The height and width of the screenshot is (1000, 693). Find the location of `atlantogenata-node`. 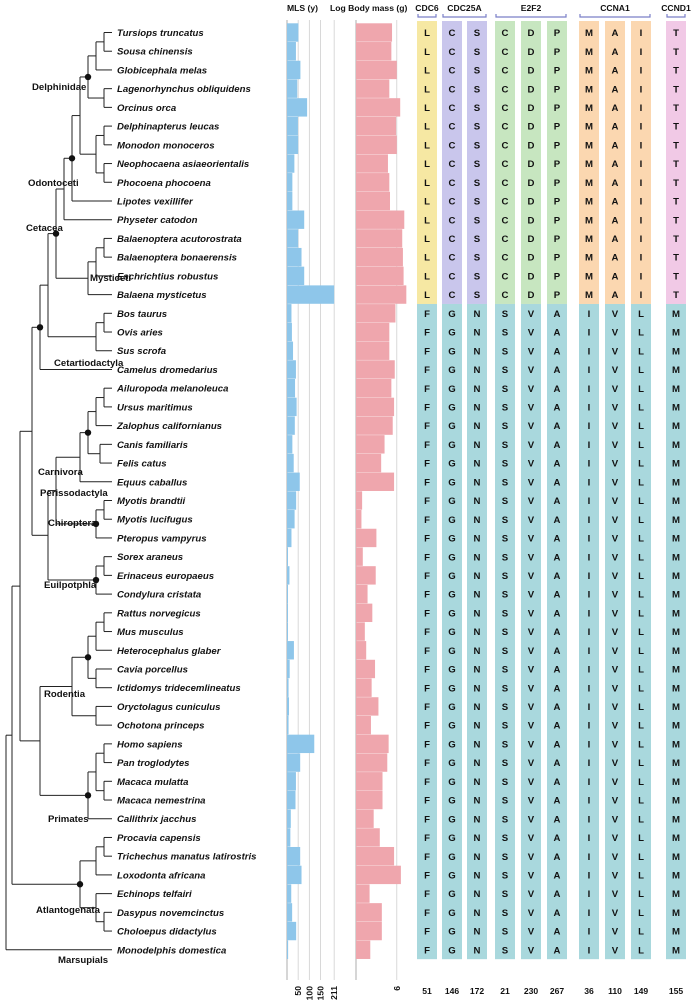

atlantogenata-node is located at coordinates (80, 884).